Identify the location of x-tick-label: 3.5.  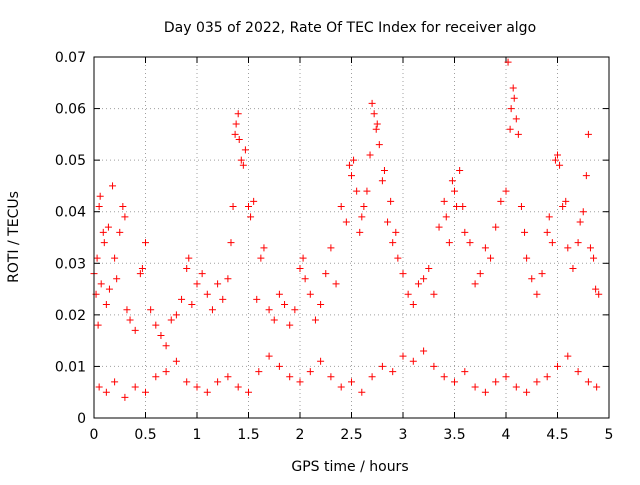
(454, 435).